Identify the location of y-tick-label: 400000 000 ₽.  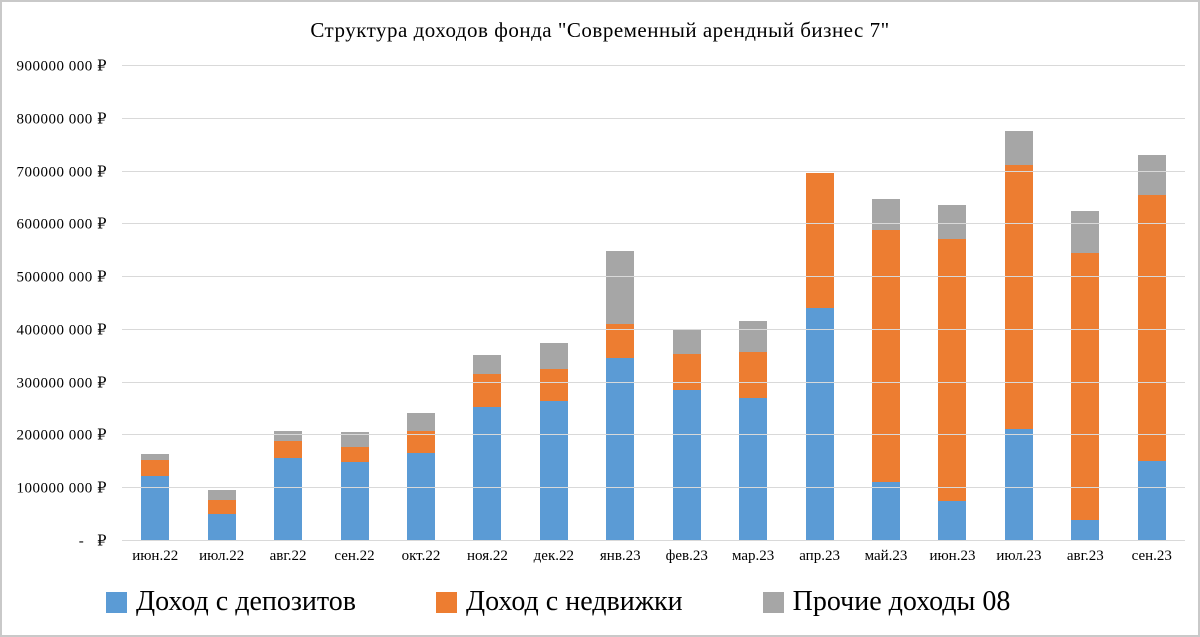
(61, 330).